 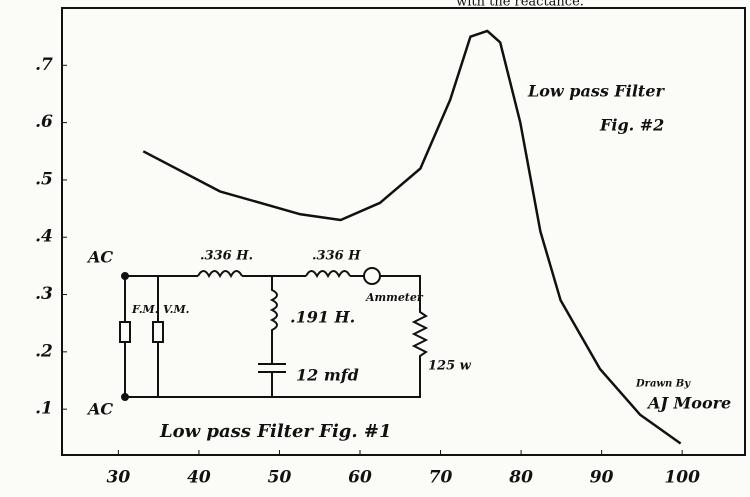 I want to click on x-tick-label: 30, so click(x=119, y=478).